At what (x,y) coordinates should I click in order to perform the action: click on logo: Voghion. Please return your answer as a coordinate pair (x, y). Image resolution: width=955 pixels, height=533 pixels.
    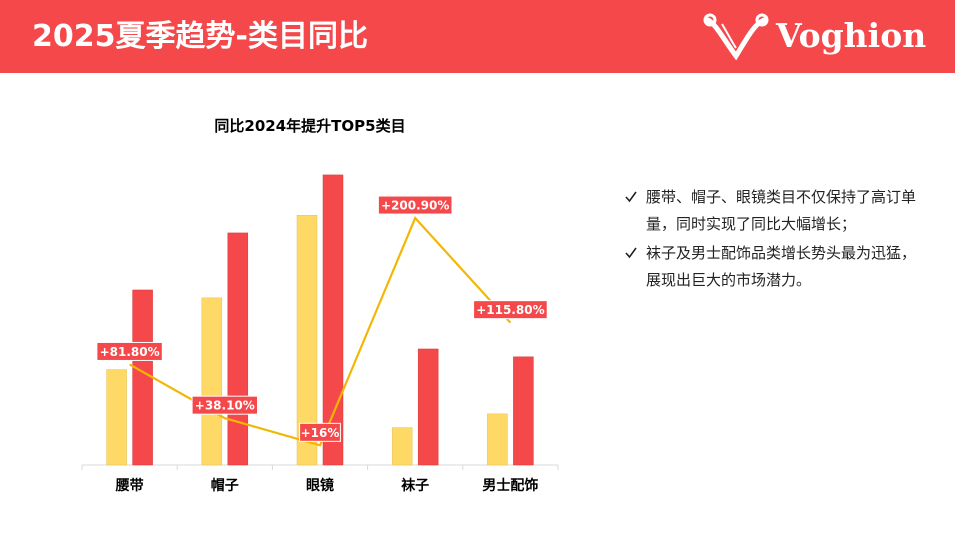
    Looking at the image, I should click on (817, 36).